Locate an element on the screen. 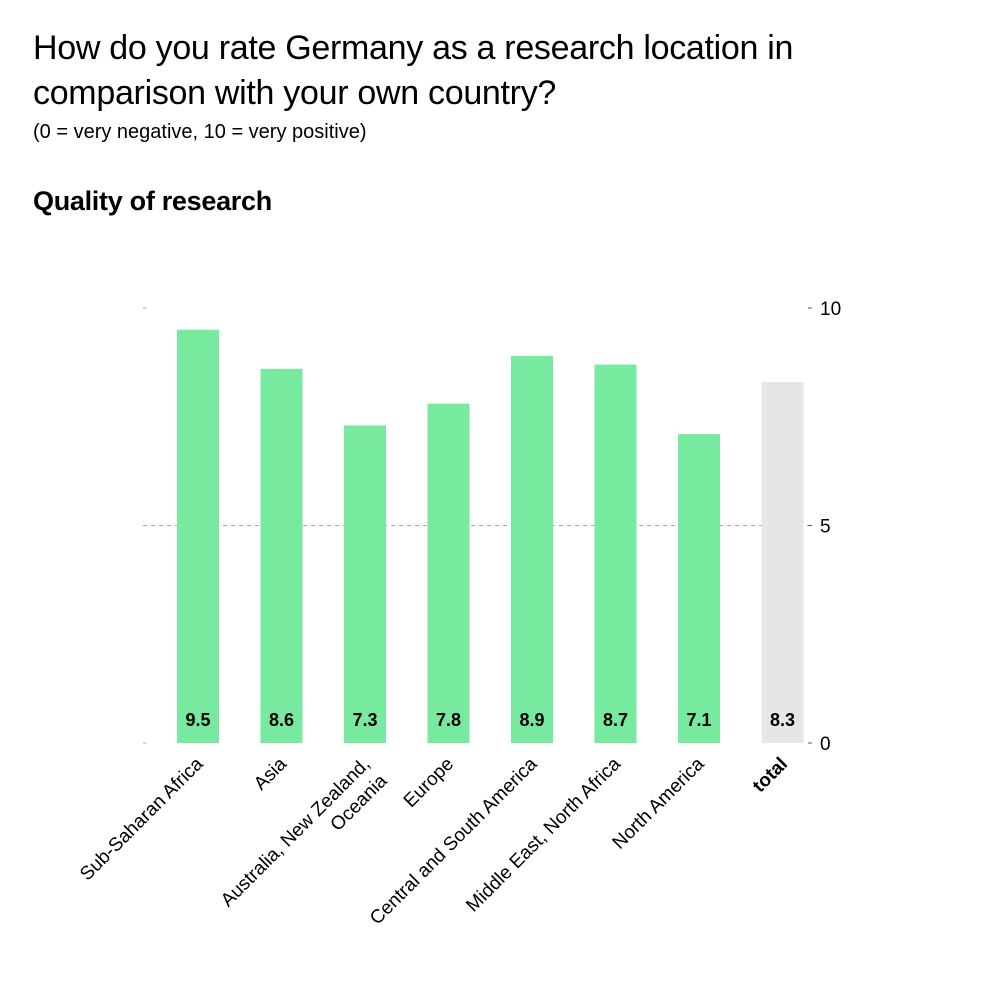  bar-value-label: 8.7 is located at coordinates (615, 720).